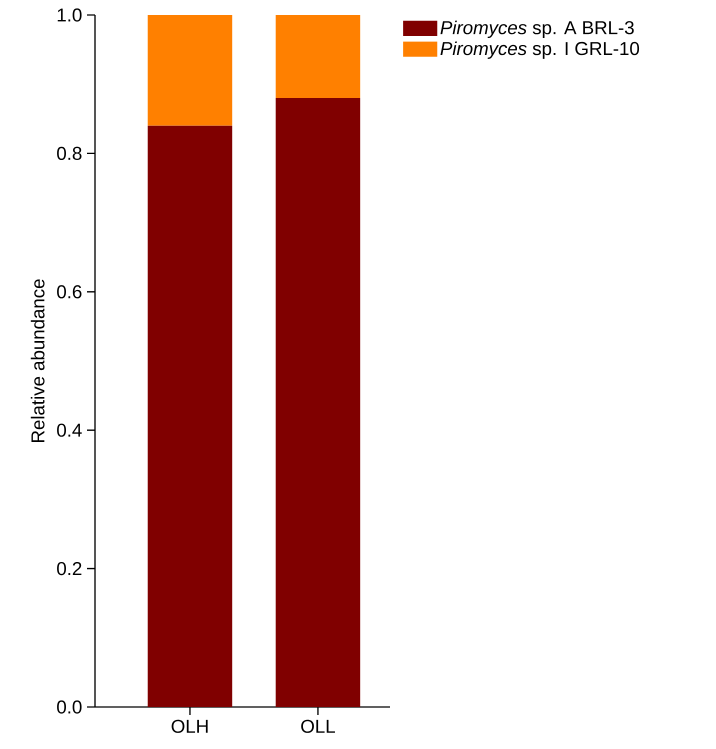  Describe the element at coordinates (69, 291) in the screenshot. I see `y-tick-label: 0.6` at that location.